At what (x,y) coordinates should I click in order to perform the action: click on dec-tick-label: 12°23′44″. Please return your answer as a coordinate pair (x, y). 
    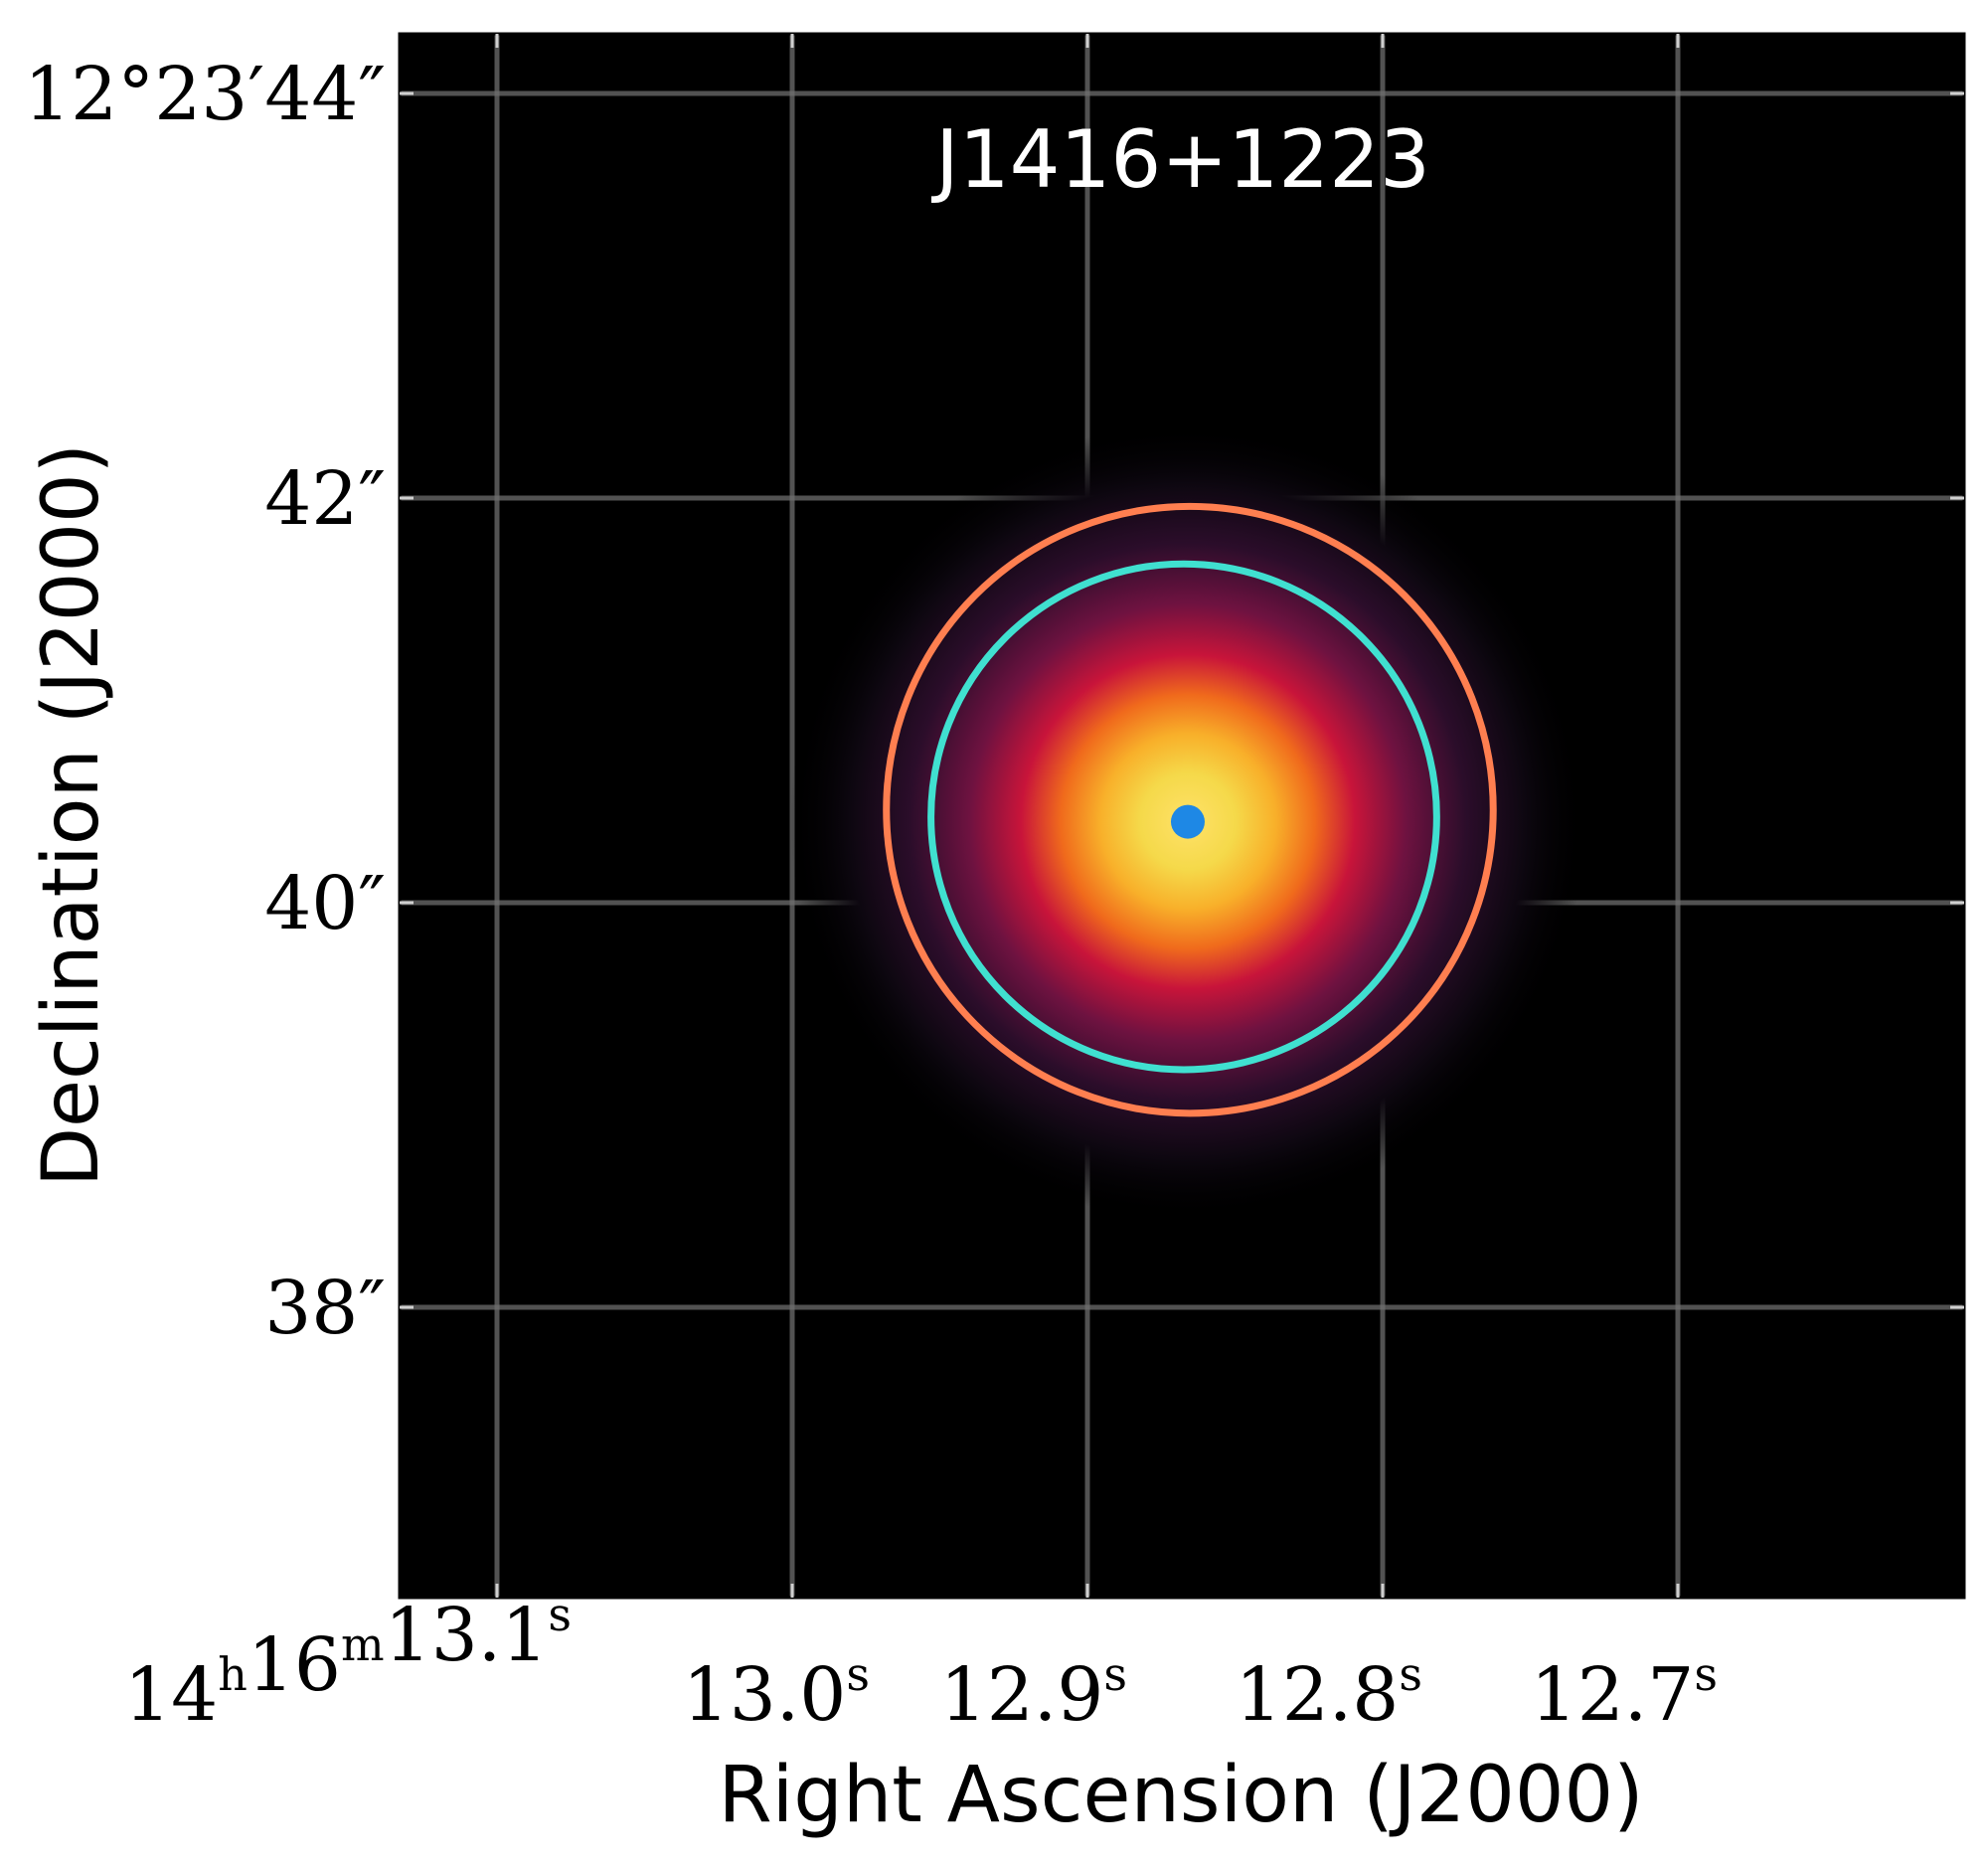
    Looking at the image, I should click on (205, 94).